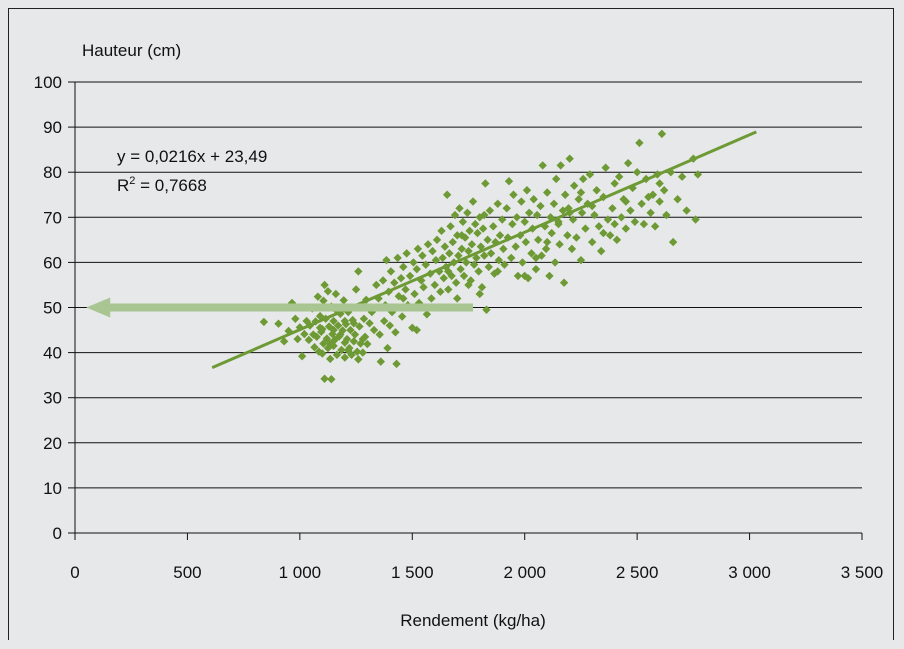 Image resolution: width=904 pixels, height=649 pixels. I want to click on arrow-head, so click(98, 307).